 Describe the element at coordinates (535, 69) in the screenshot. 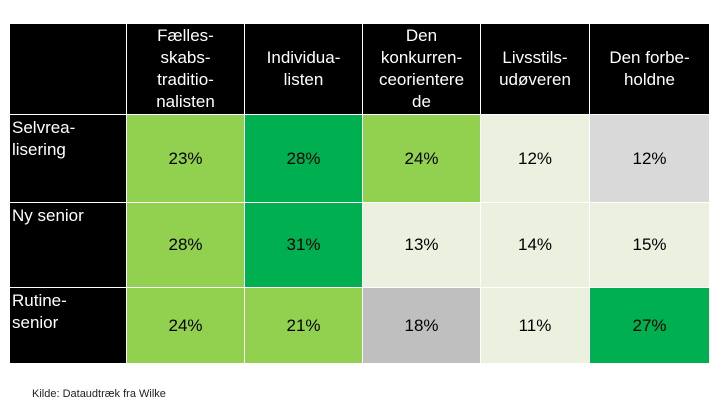

I see `column-header: Livsstils- udøveren` at that location.